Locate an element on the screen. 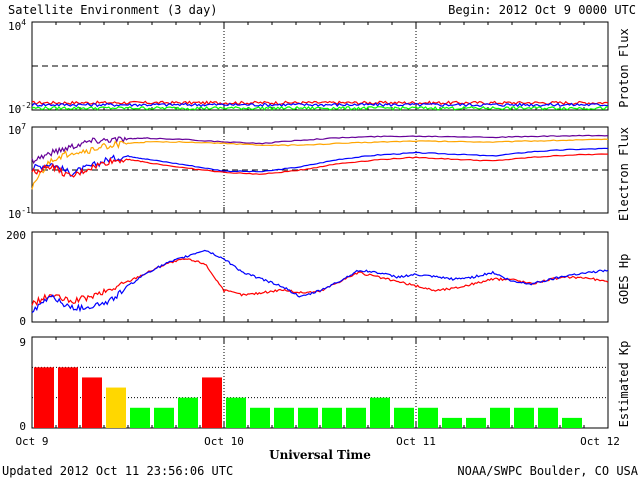  updated-timestamp: Updated 2012 Oct 11 23:56:06 UTC is located at coordinates (117, 471).